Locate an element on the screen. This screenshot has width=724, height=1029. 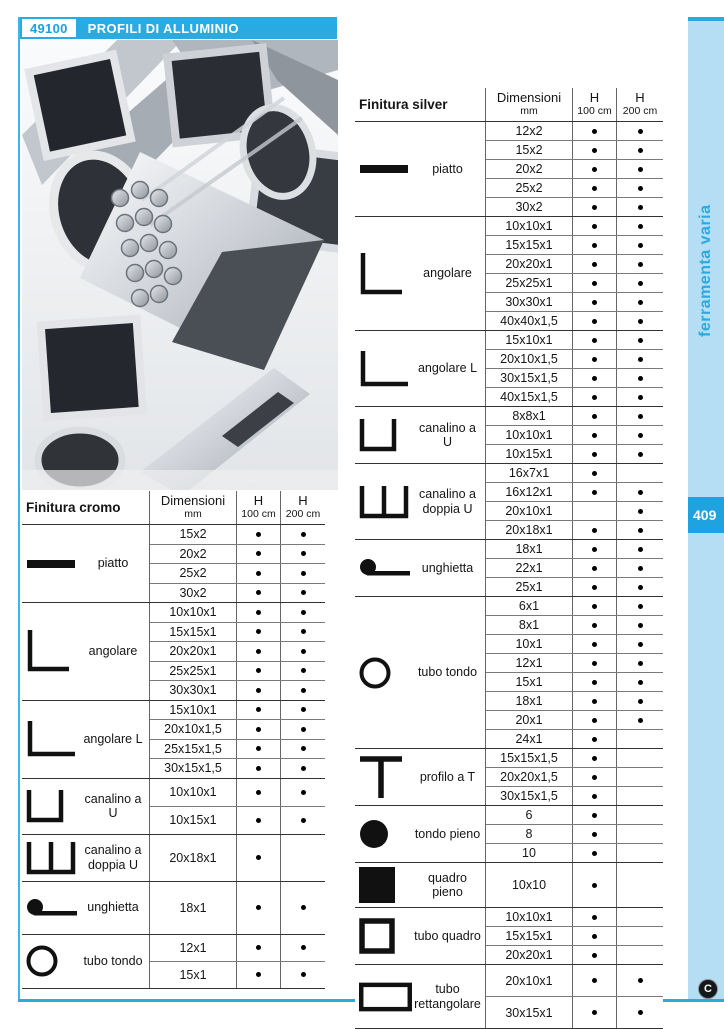
profile-type-cell: canalino a U is located at coordinates (86, 806).